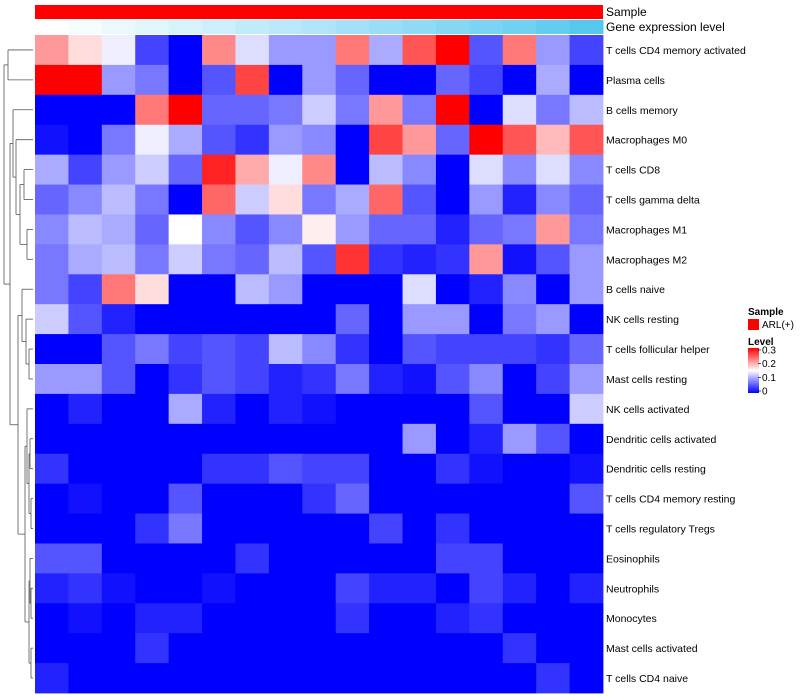 Image resolution: width=800 pixels, height=700 pixels. What do you see at coordinates (631, 619) in the screenshot?
I see `row-label: Monocytes` at bounding box center [631, 619].